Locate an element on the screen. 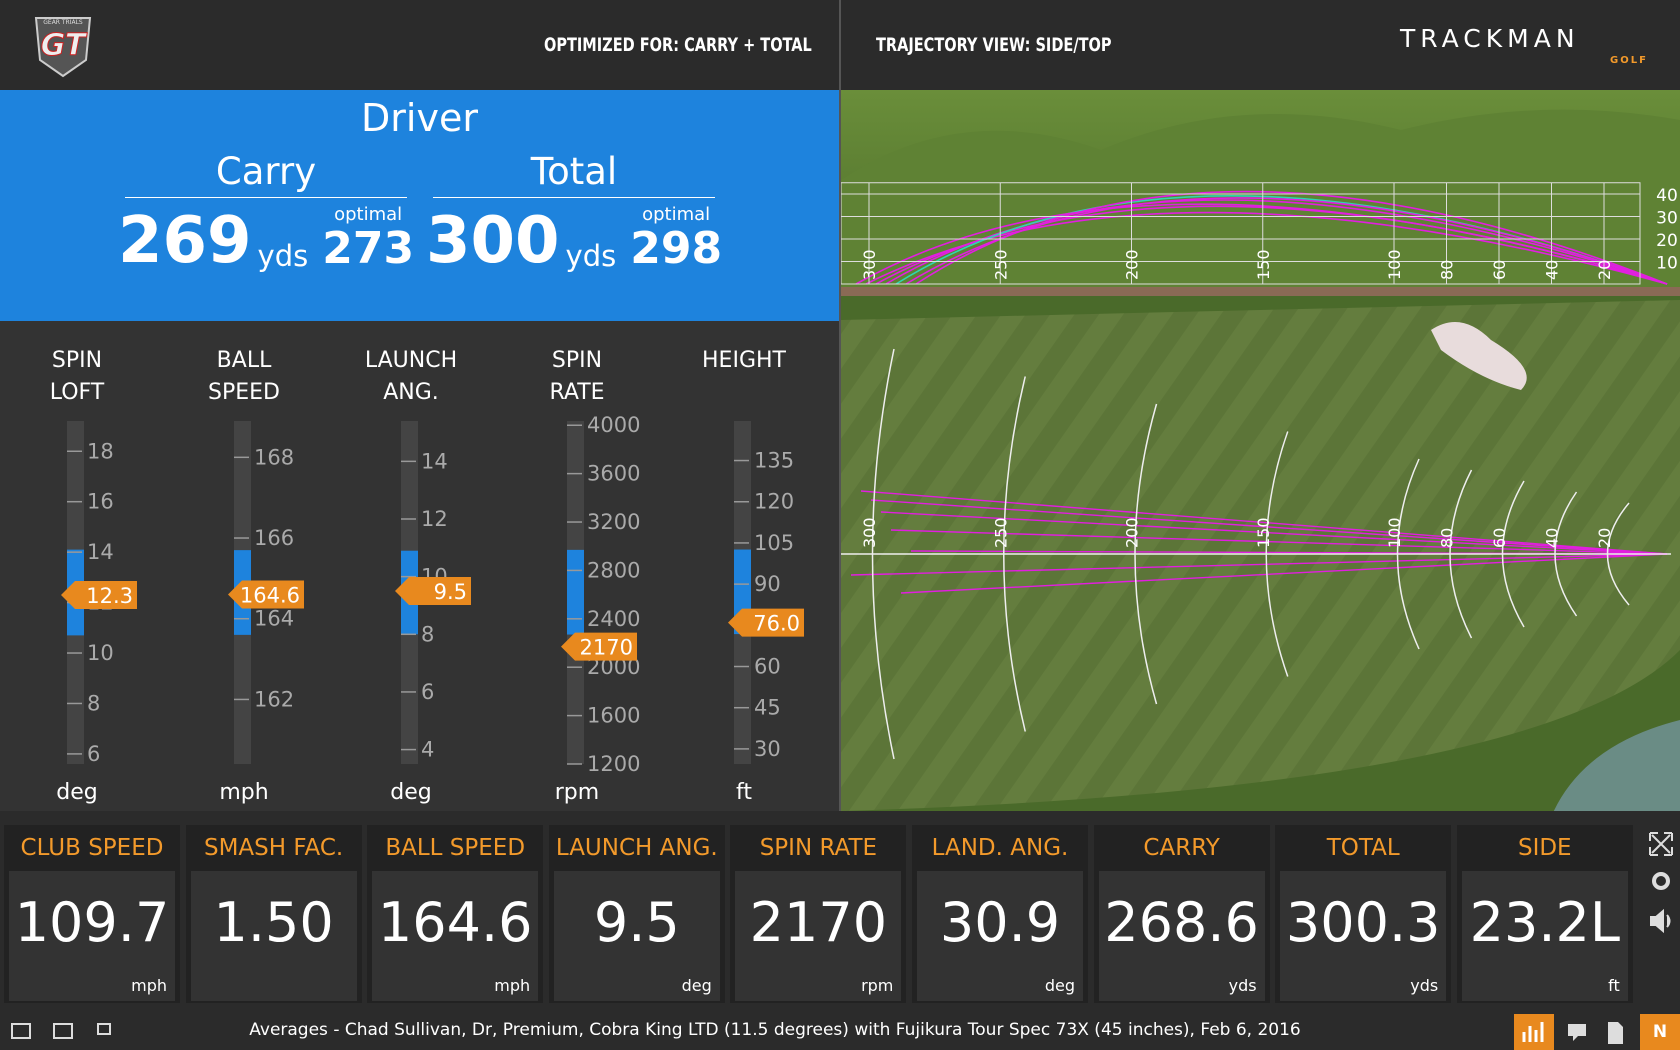 The width and height of the screenshot is (1680, 1050). user-badge: N is located at coordinates (1660, 1032).